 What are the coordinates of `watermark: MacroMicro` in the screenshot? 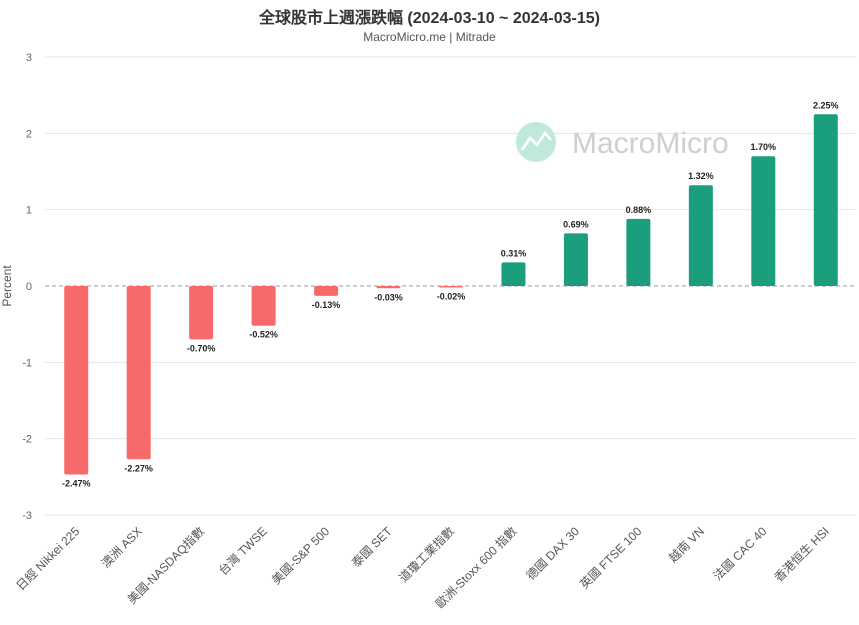 It's located at (622, 142).